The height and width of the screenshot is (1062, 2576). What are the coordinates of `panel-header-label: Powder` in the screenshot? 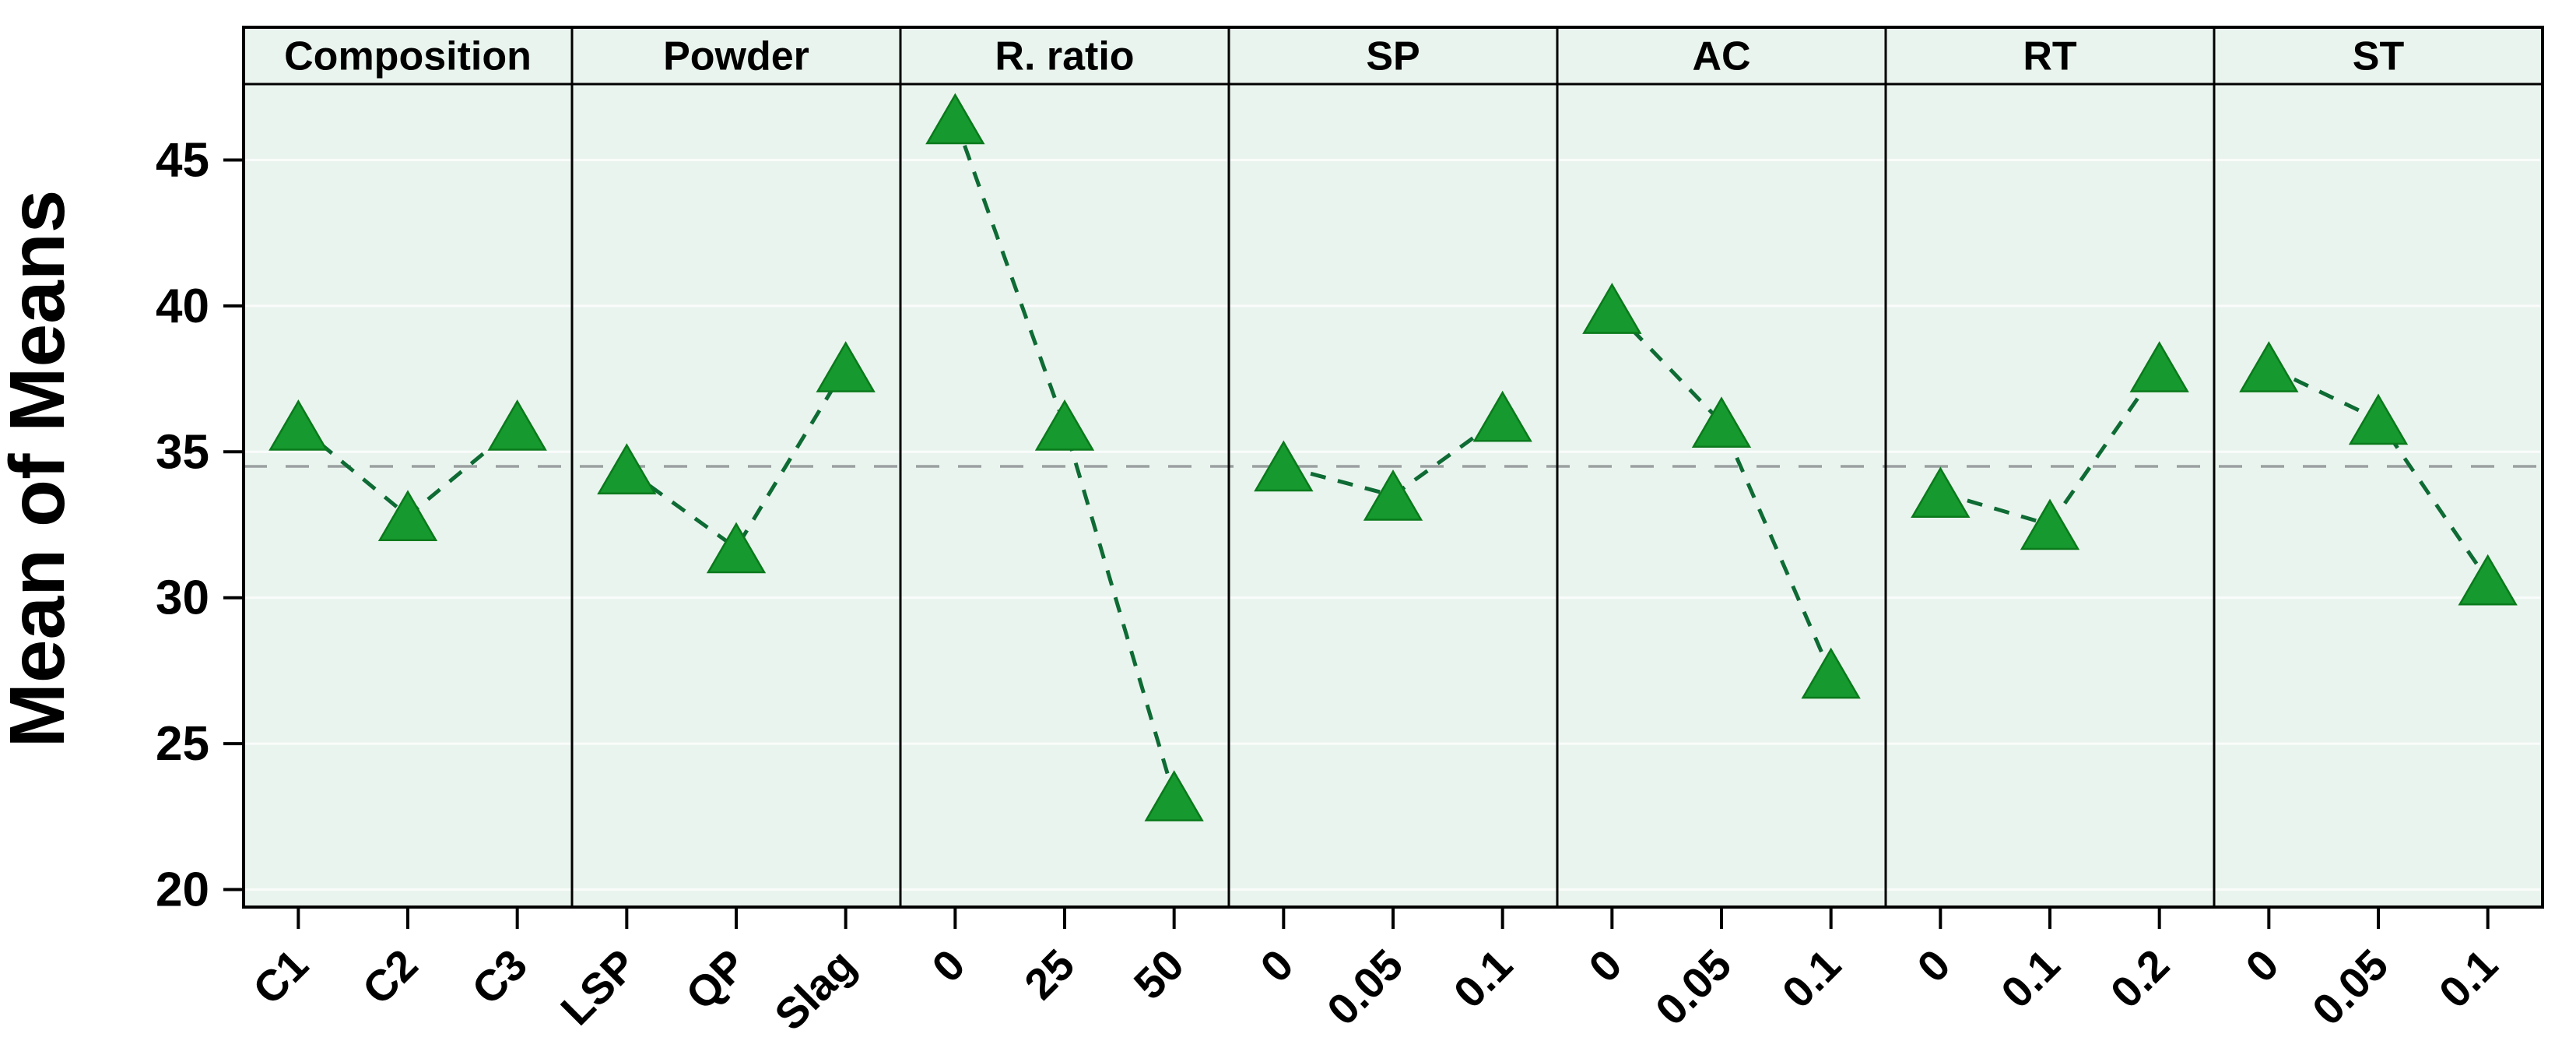 It's located at (736, 56).